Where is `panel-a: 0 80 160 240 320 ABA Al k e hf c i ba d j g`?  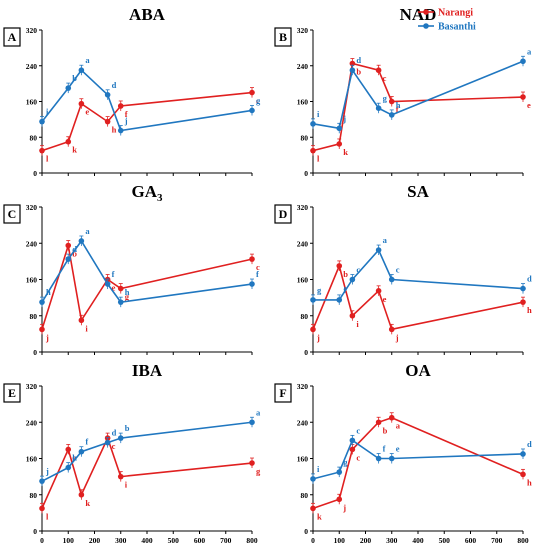
panel-a: 0 80 160 240 320 ABA Al k e hf c i ba d j g is located at coordinates (132, 91).